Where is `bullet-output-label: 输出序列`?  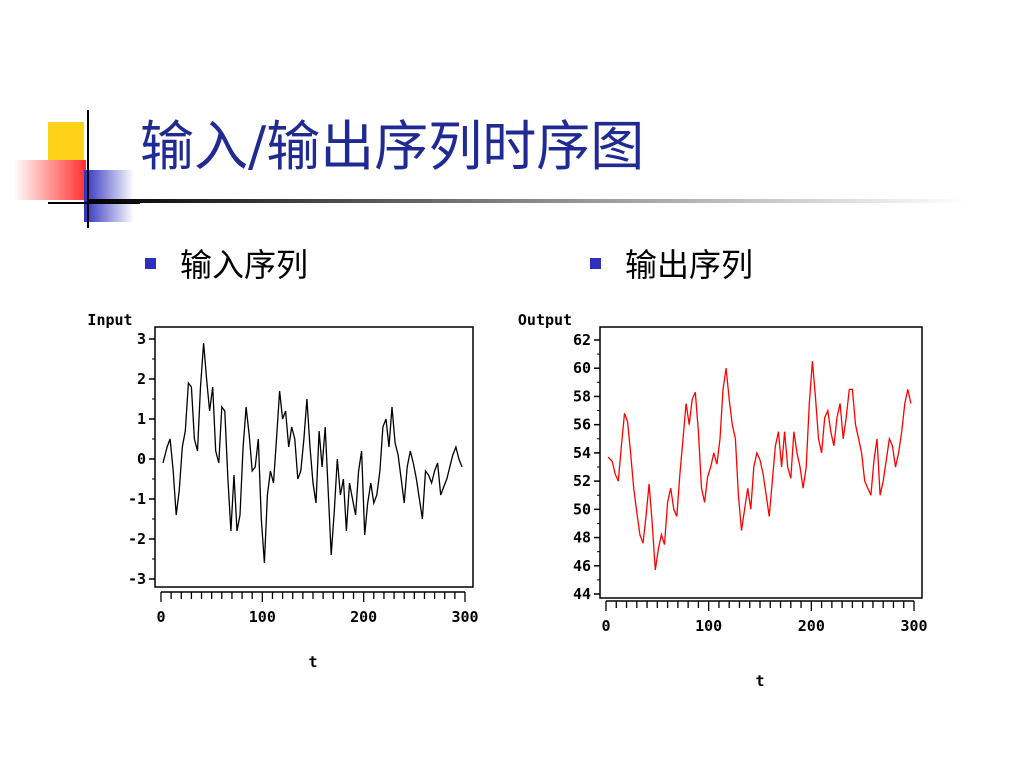
bullet-output-label: 输出序列 is located at coordinates (689, 265).